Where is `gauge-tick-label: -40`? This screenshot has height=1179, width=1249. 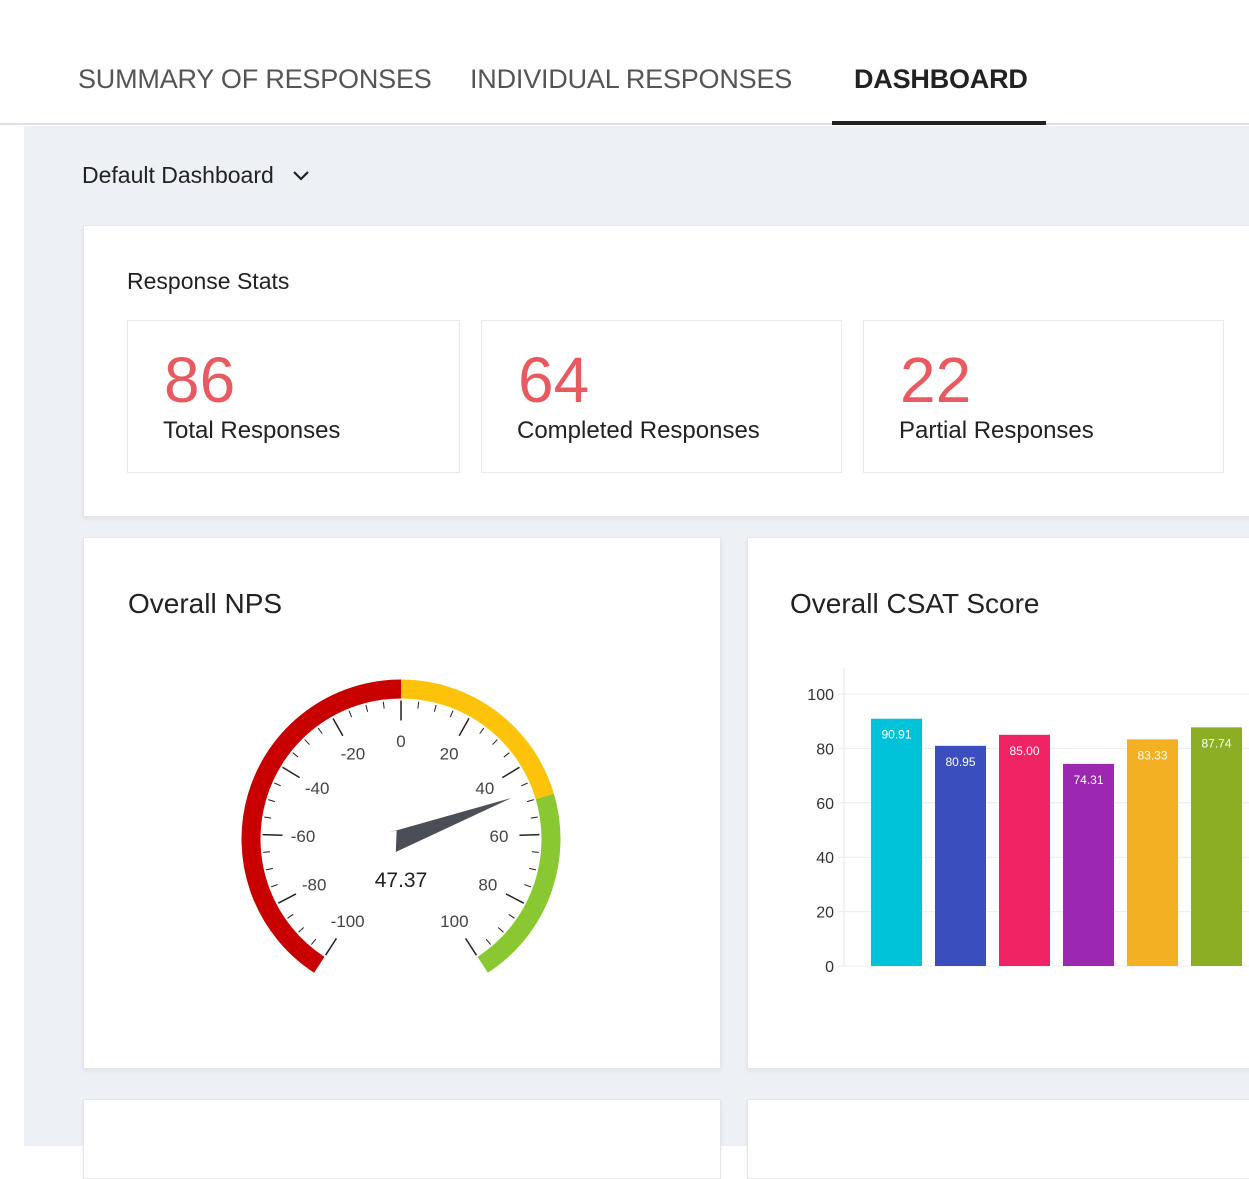
gauge-tick-label: -40 is located at coordinates (317, 788).